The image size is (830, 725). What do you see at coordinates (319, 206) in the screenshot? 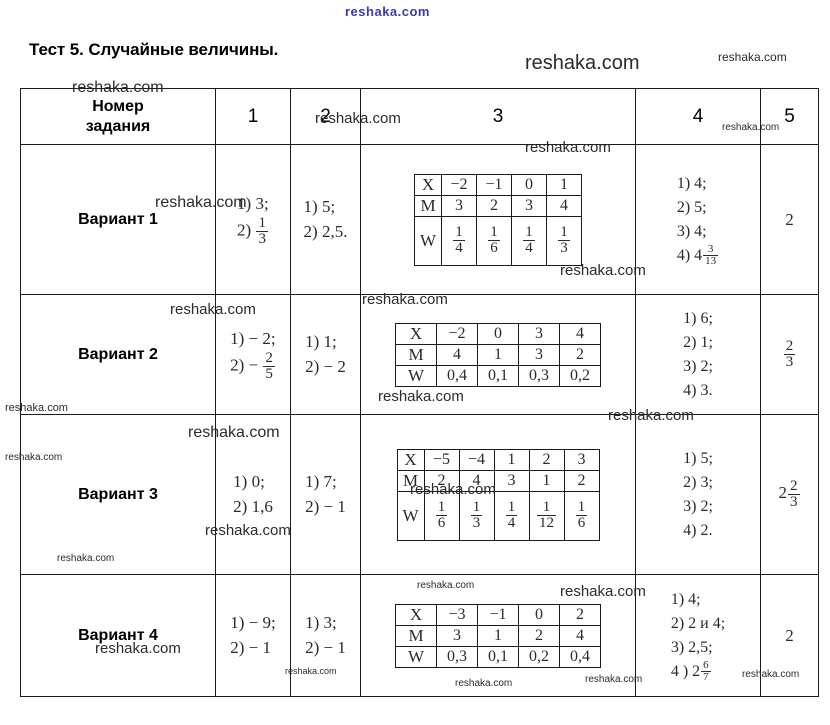
I see `col2-answers-line-1: 1) 5;` at bounding box center [319, 206].